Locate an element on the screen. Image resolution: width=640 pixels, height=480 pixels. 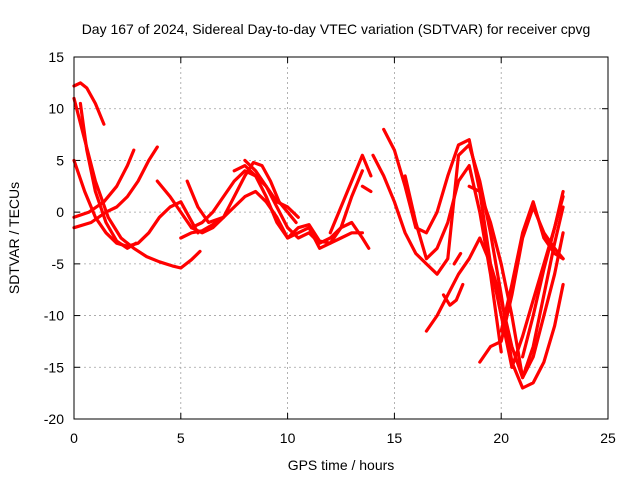
x-axis-label: GPS time / hours is located at coordinates (341, 465).